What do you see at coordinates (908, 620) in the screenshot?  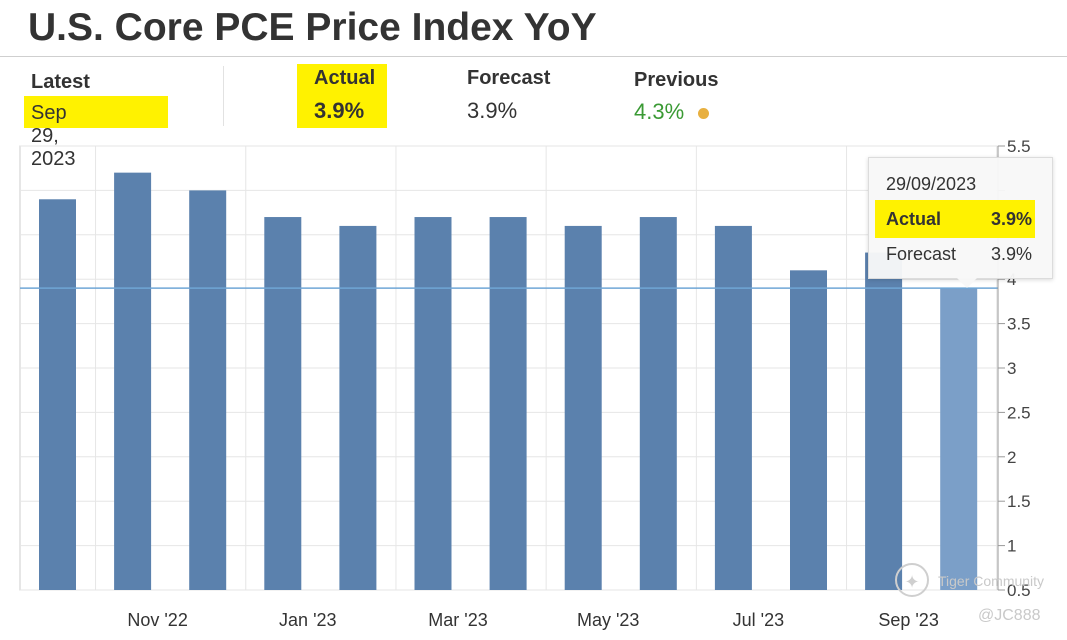 I see `x-tick-label: Sep '23` at bounding box center [908, 620].